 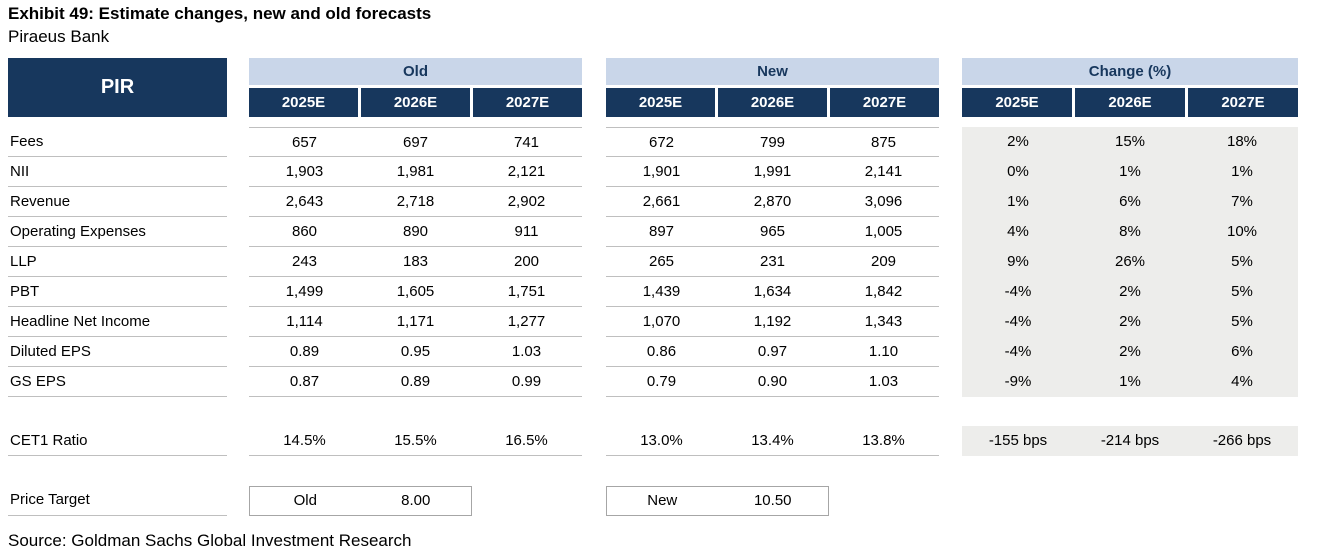 What do you see at coordinates (662, 500) in the screenshot?
I see `price-target-new-label: New` at bounding box center [662, 500].